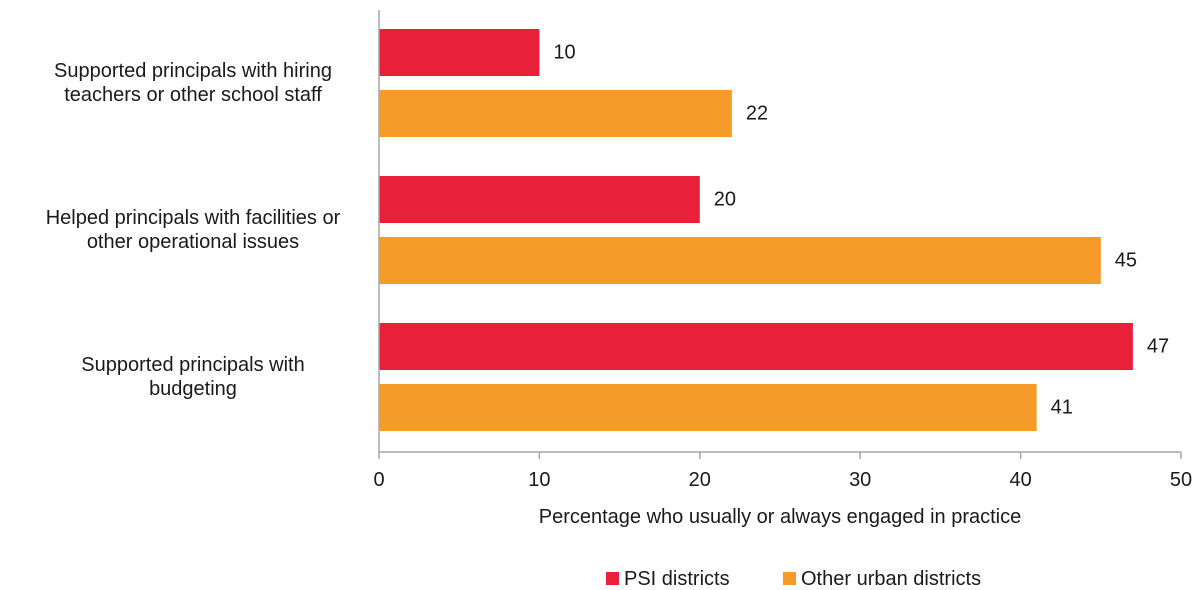  Describe the element at coordinates (193, 71) in the screenshot. I see `category-label: Supported principals with hiring` at that location.